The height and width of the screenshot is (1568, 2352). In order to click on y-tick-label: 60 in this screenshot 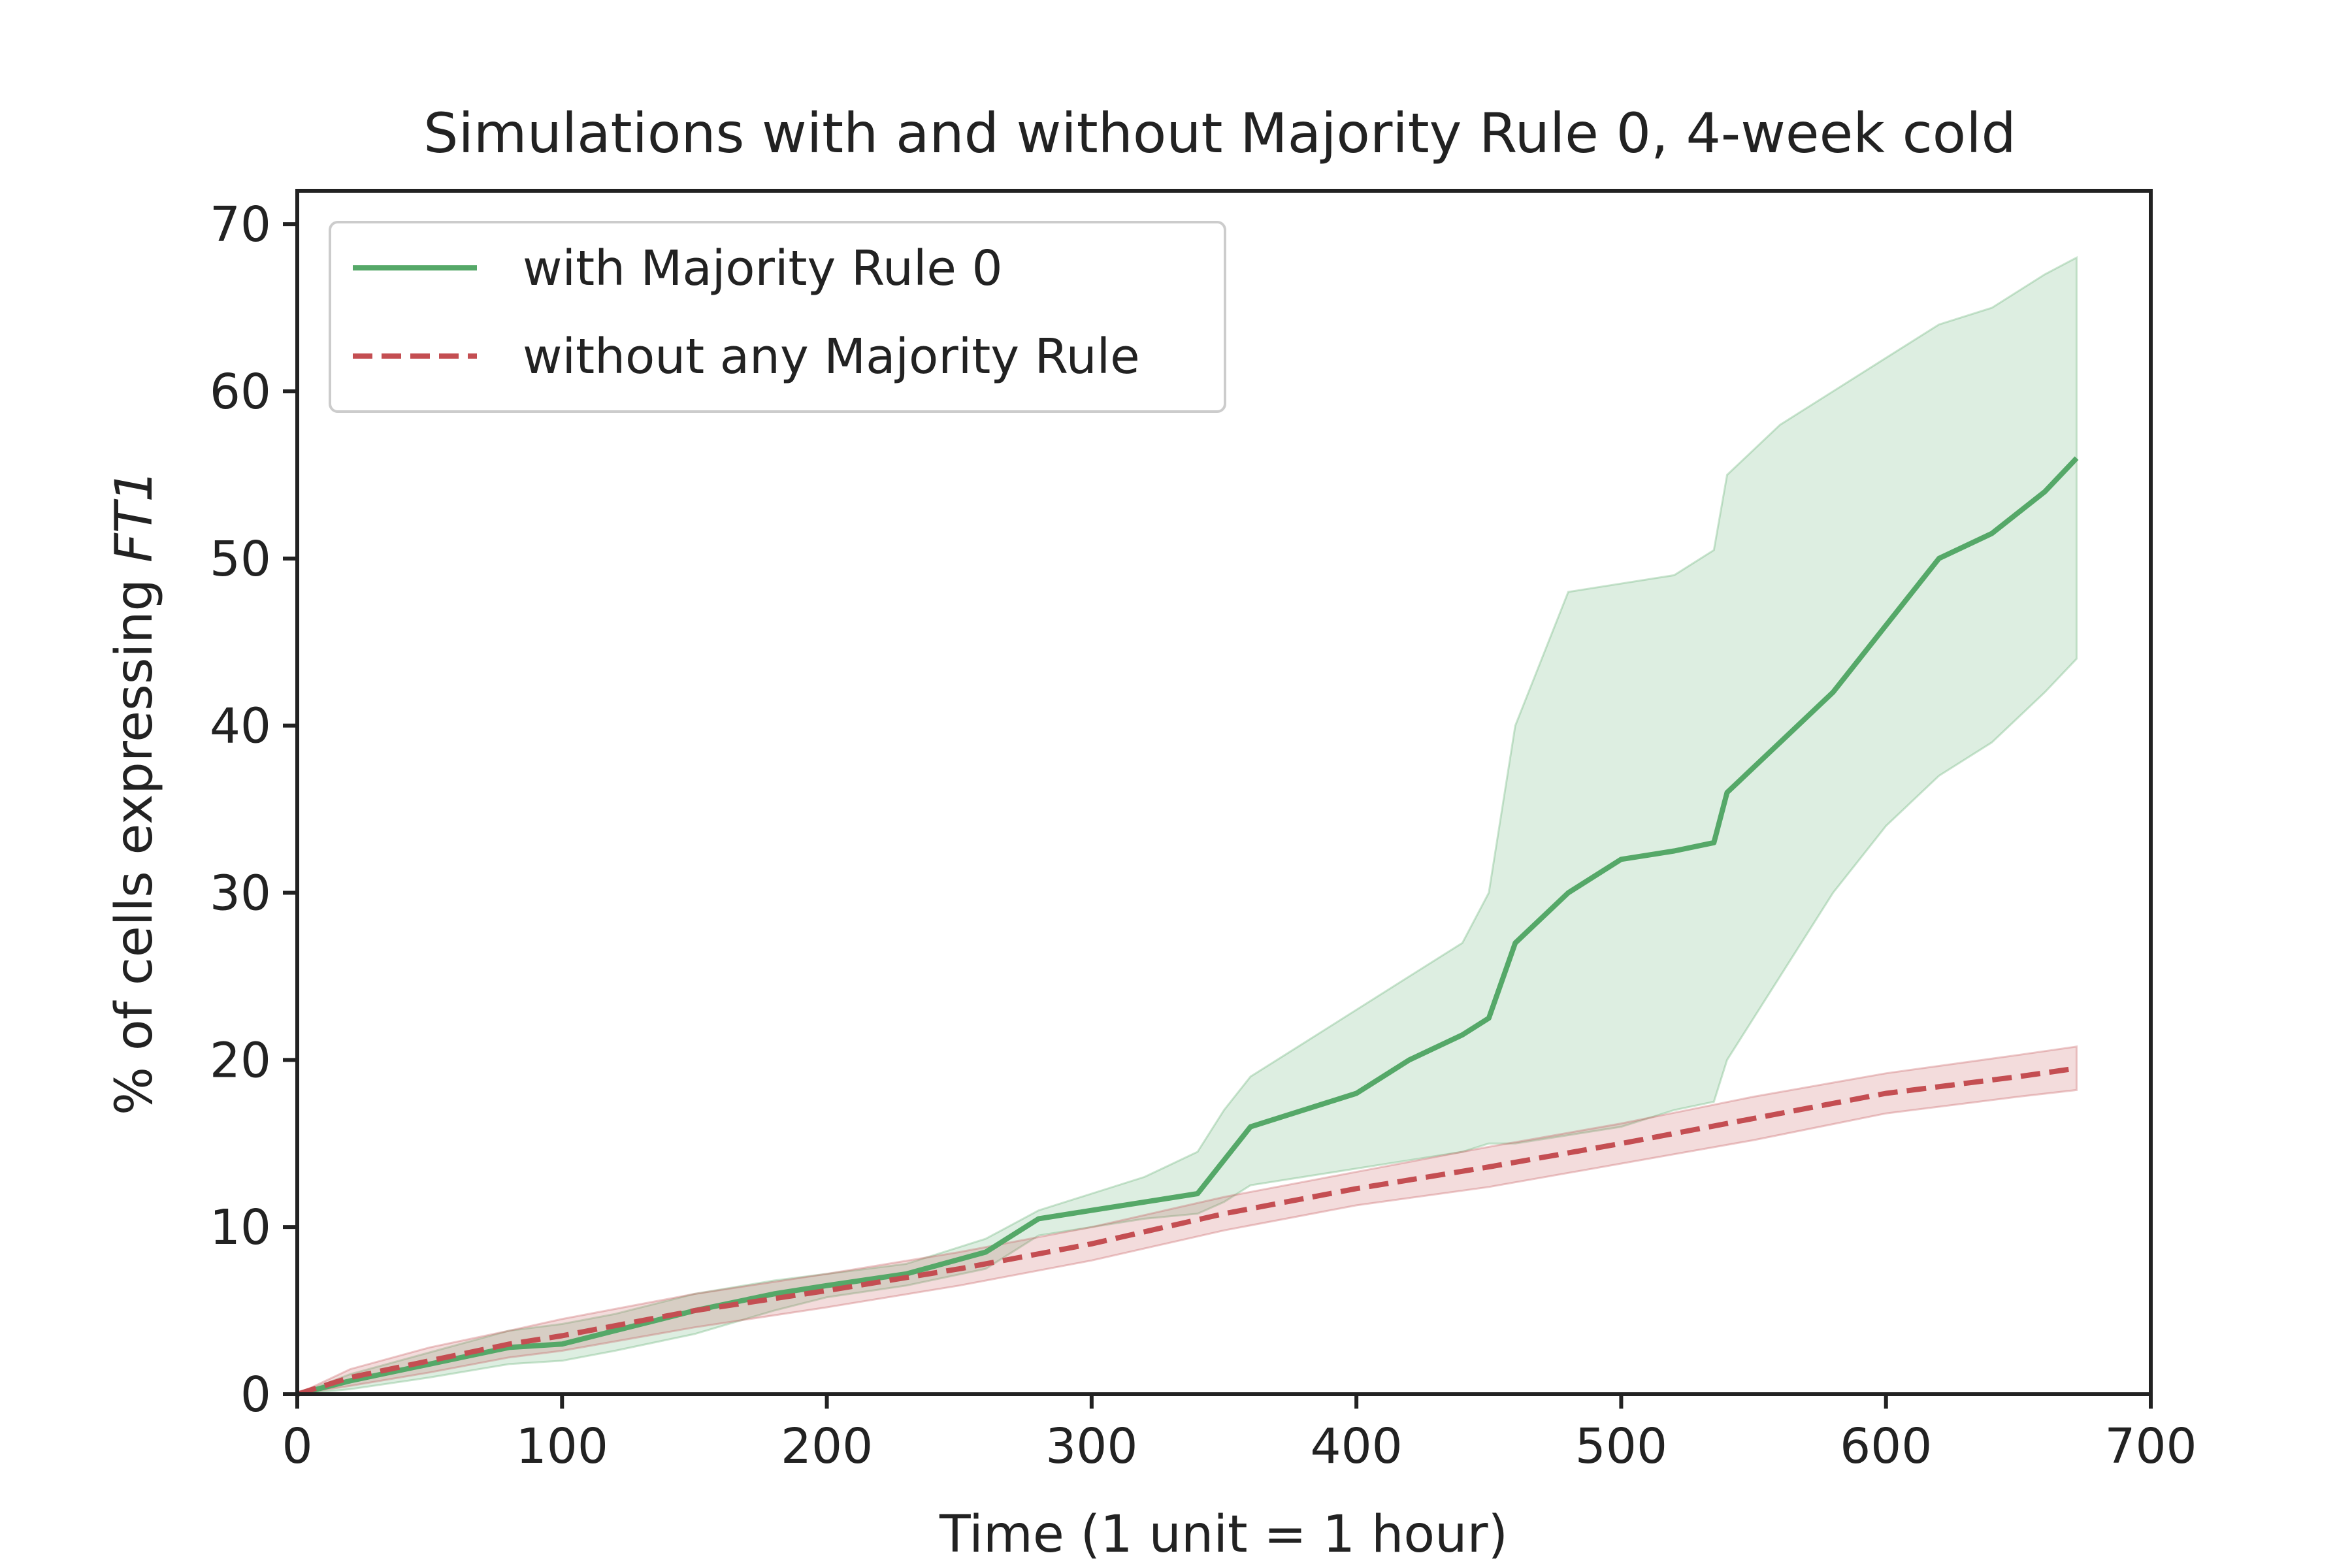, I will do `click(240, 392)`.